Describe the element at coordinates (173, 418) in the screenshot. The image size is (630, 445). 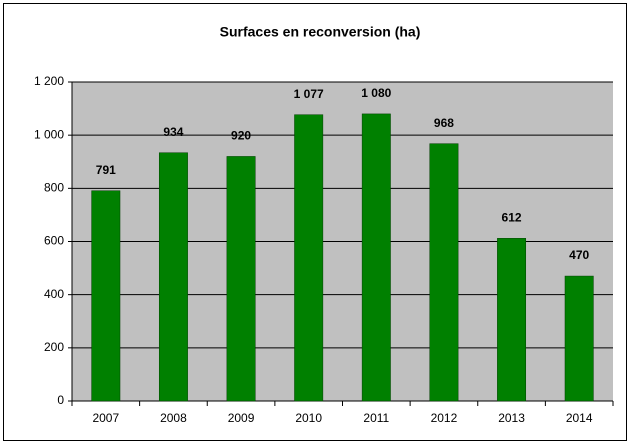
I see `x-tick-label: 2008` at that location.